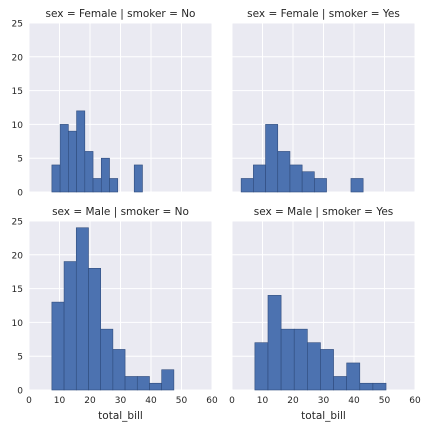 This screenshot has width=432, height=436. Describe the element at coordinates (120, 212) in the screenshot. I see `facet-title: sex = Male | smoker = No` at that location.